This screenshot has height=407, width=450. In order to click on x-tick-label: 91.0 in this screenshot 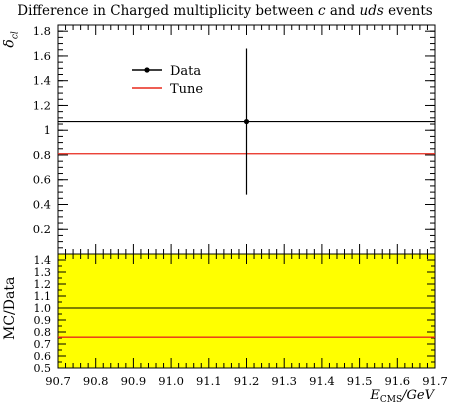, I will do `click(171, 381)`.